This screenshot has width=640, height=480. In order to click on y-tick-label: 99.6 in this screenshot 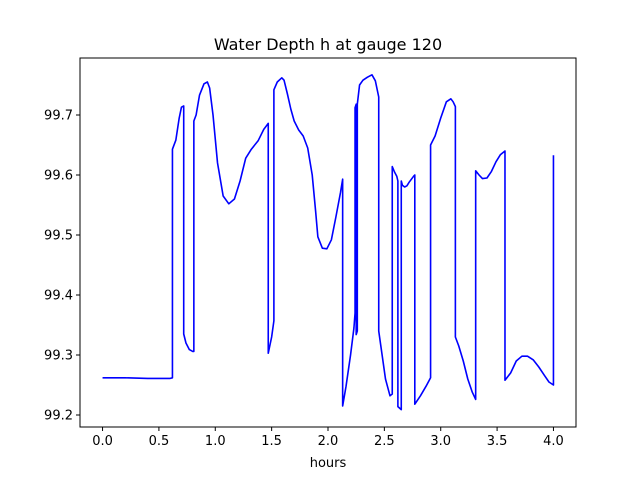, I will do `click(58, 176)`.